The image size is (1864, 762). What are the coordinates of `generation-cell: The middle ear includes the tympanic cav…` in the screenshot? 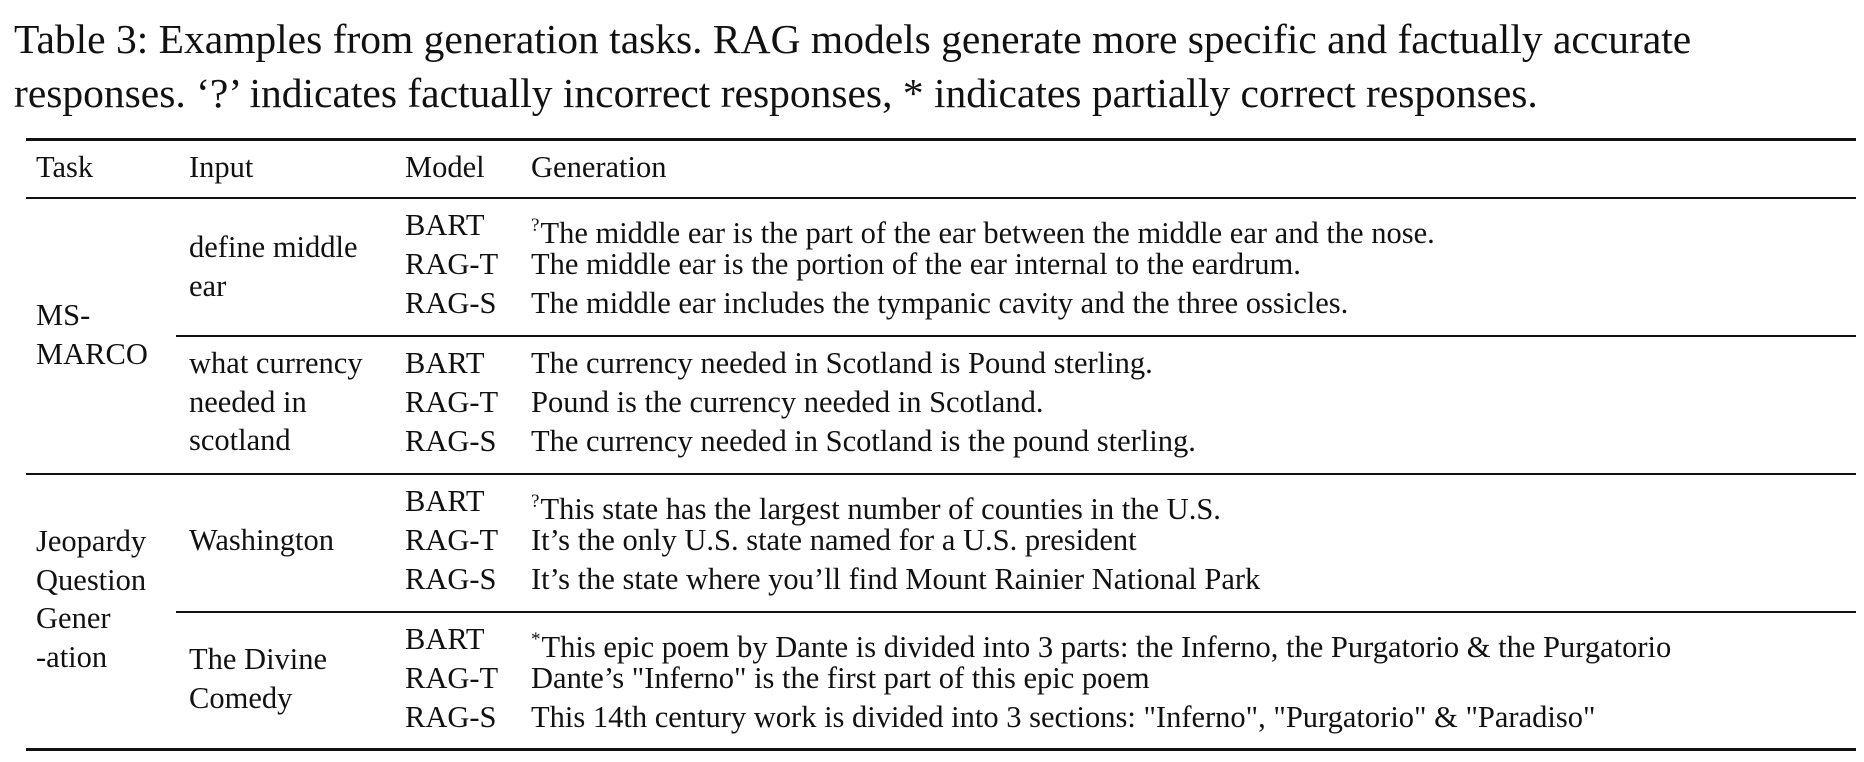 It's located at (940, 303).